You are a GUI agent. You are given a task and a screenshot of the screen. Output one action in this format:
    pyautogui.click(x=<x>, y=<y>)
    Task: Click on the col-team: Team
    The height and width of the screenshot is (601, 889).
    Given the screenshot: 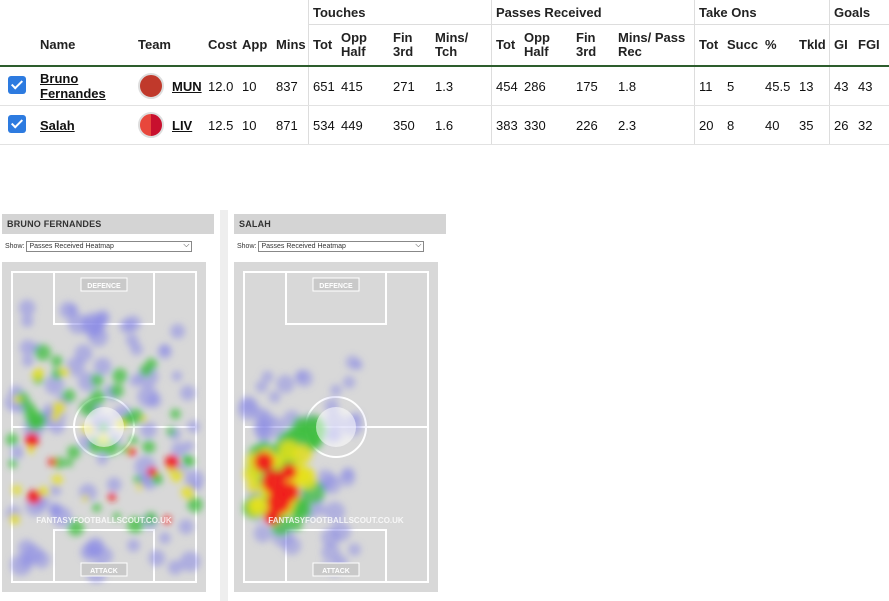 What is the action you would take?
    pyautogui.click(x=169, y=45)
    